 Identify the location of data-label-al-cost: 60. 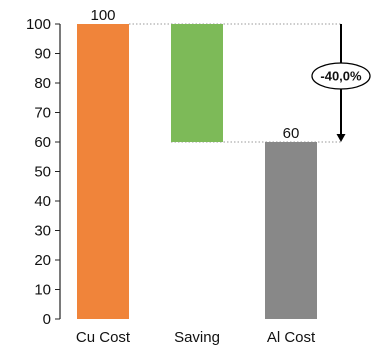
(291, 133).